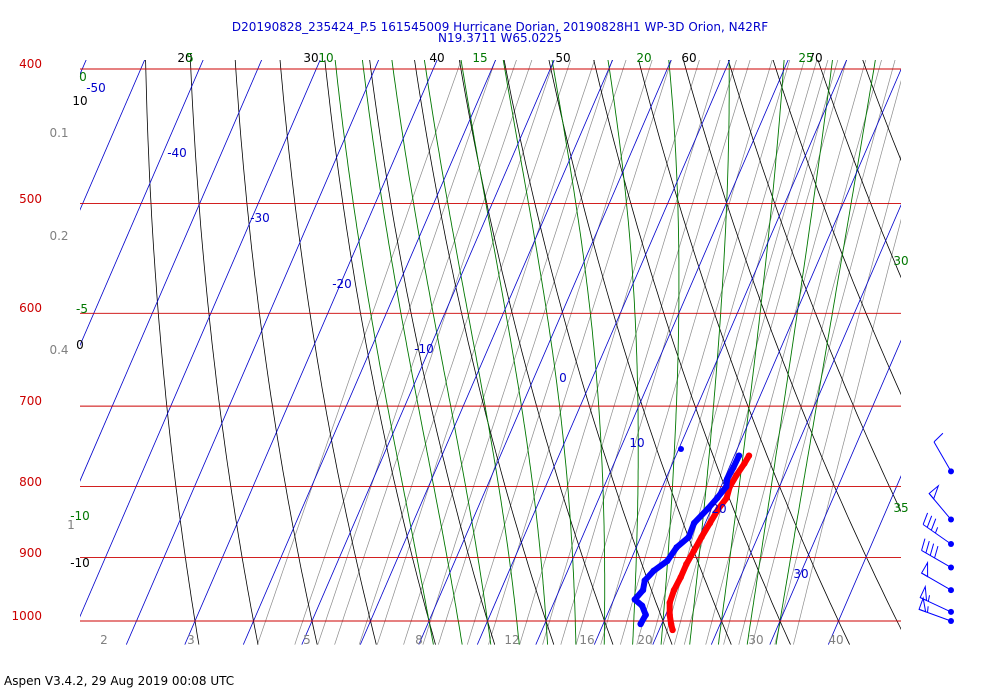 This screenshot has height=700, width=1000. Describe the element at coordinates (26, 616) in the screenshot. I see `pressure-tick-label: 1000` at that location.